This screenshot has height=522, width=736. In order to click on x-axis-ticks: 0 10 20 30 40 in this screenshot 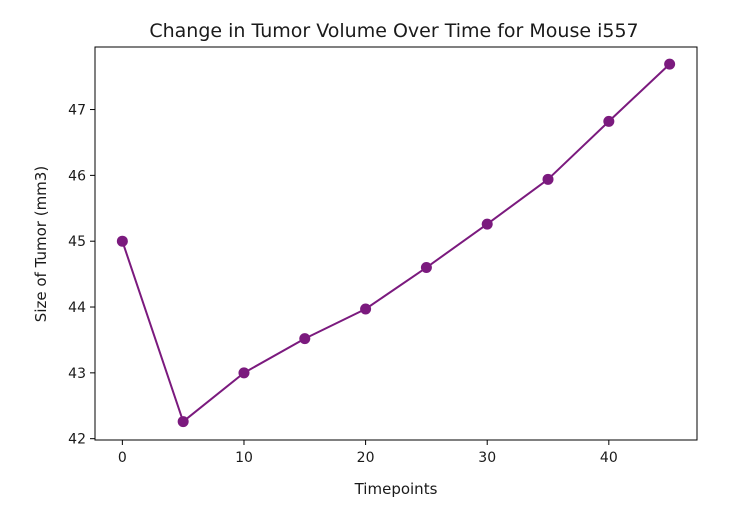, I will do `click(368, 453)`.